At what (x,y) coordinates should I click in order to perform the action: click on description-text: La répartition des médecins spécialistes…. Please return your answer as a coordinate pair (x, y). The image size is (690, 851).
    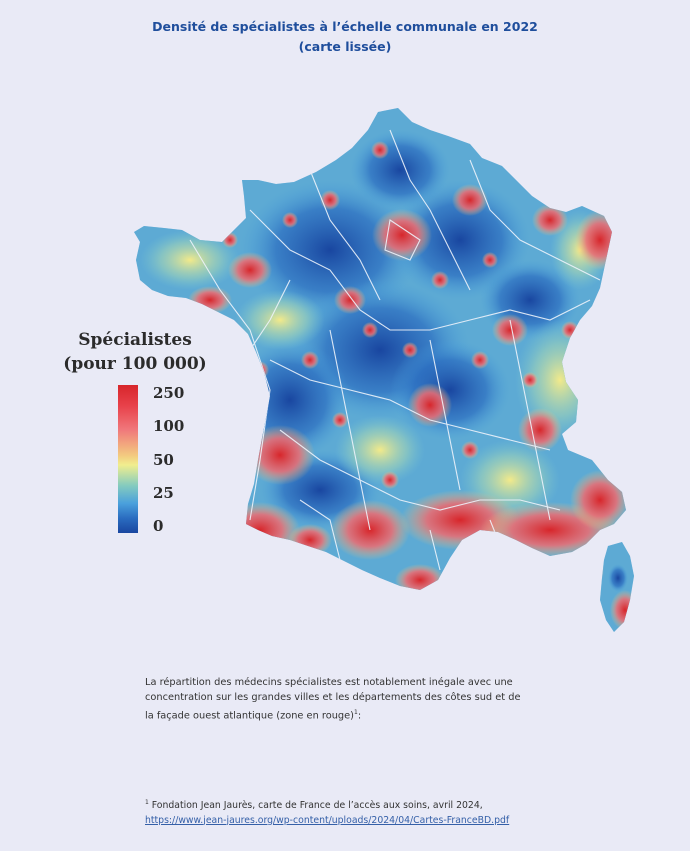
    Looking at the image, I should click on (333, 699).